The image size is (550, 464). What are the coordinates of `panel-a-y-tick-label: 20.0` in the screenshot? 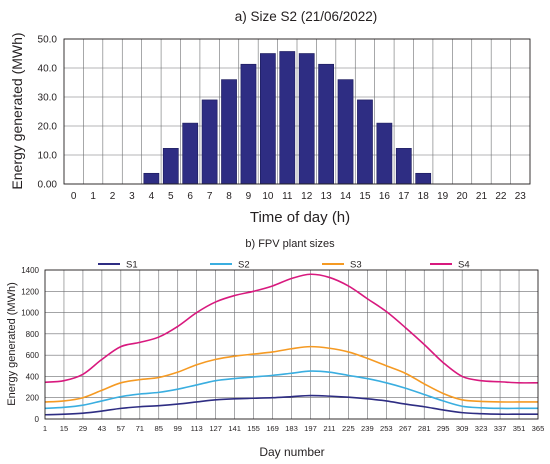 It's located at (48, 127).